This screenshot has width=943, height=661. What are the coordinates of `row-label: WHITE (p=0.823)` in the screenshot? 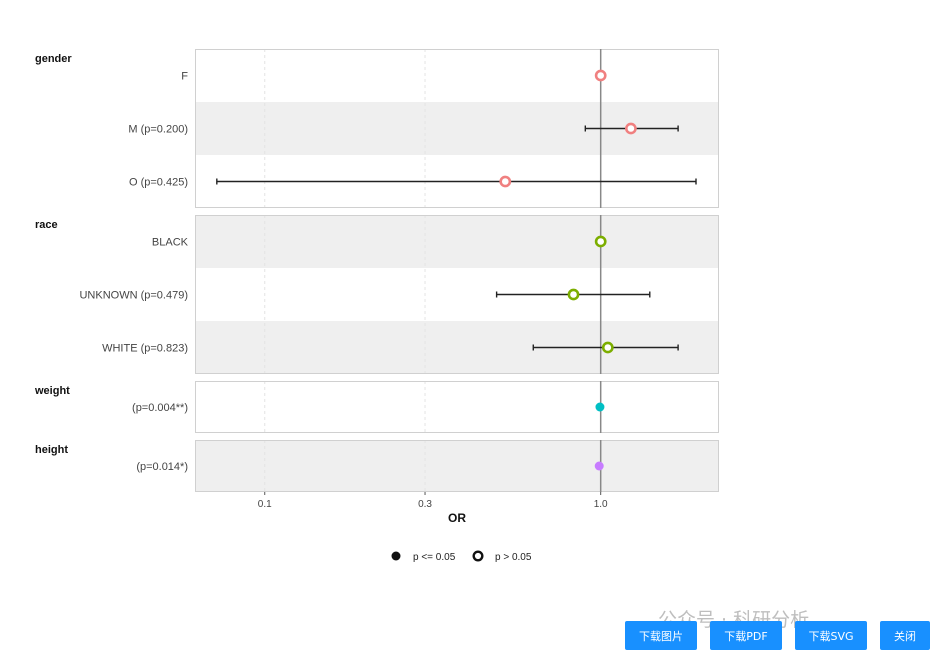 It's located at (145, 349).